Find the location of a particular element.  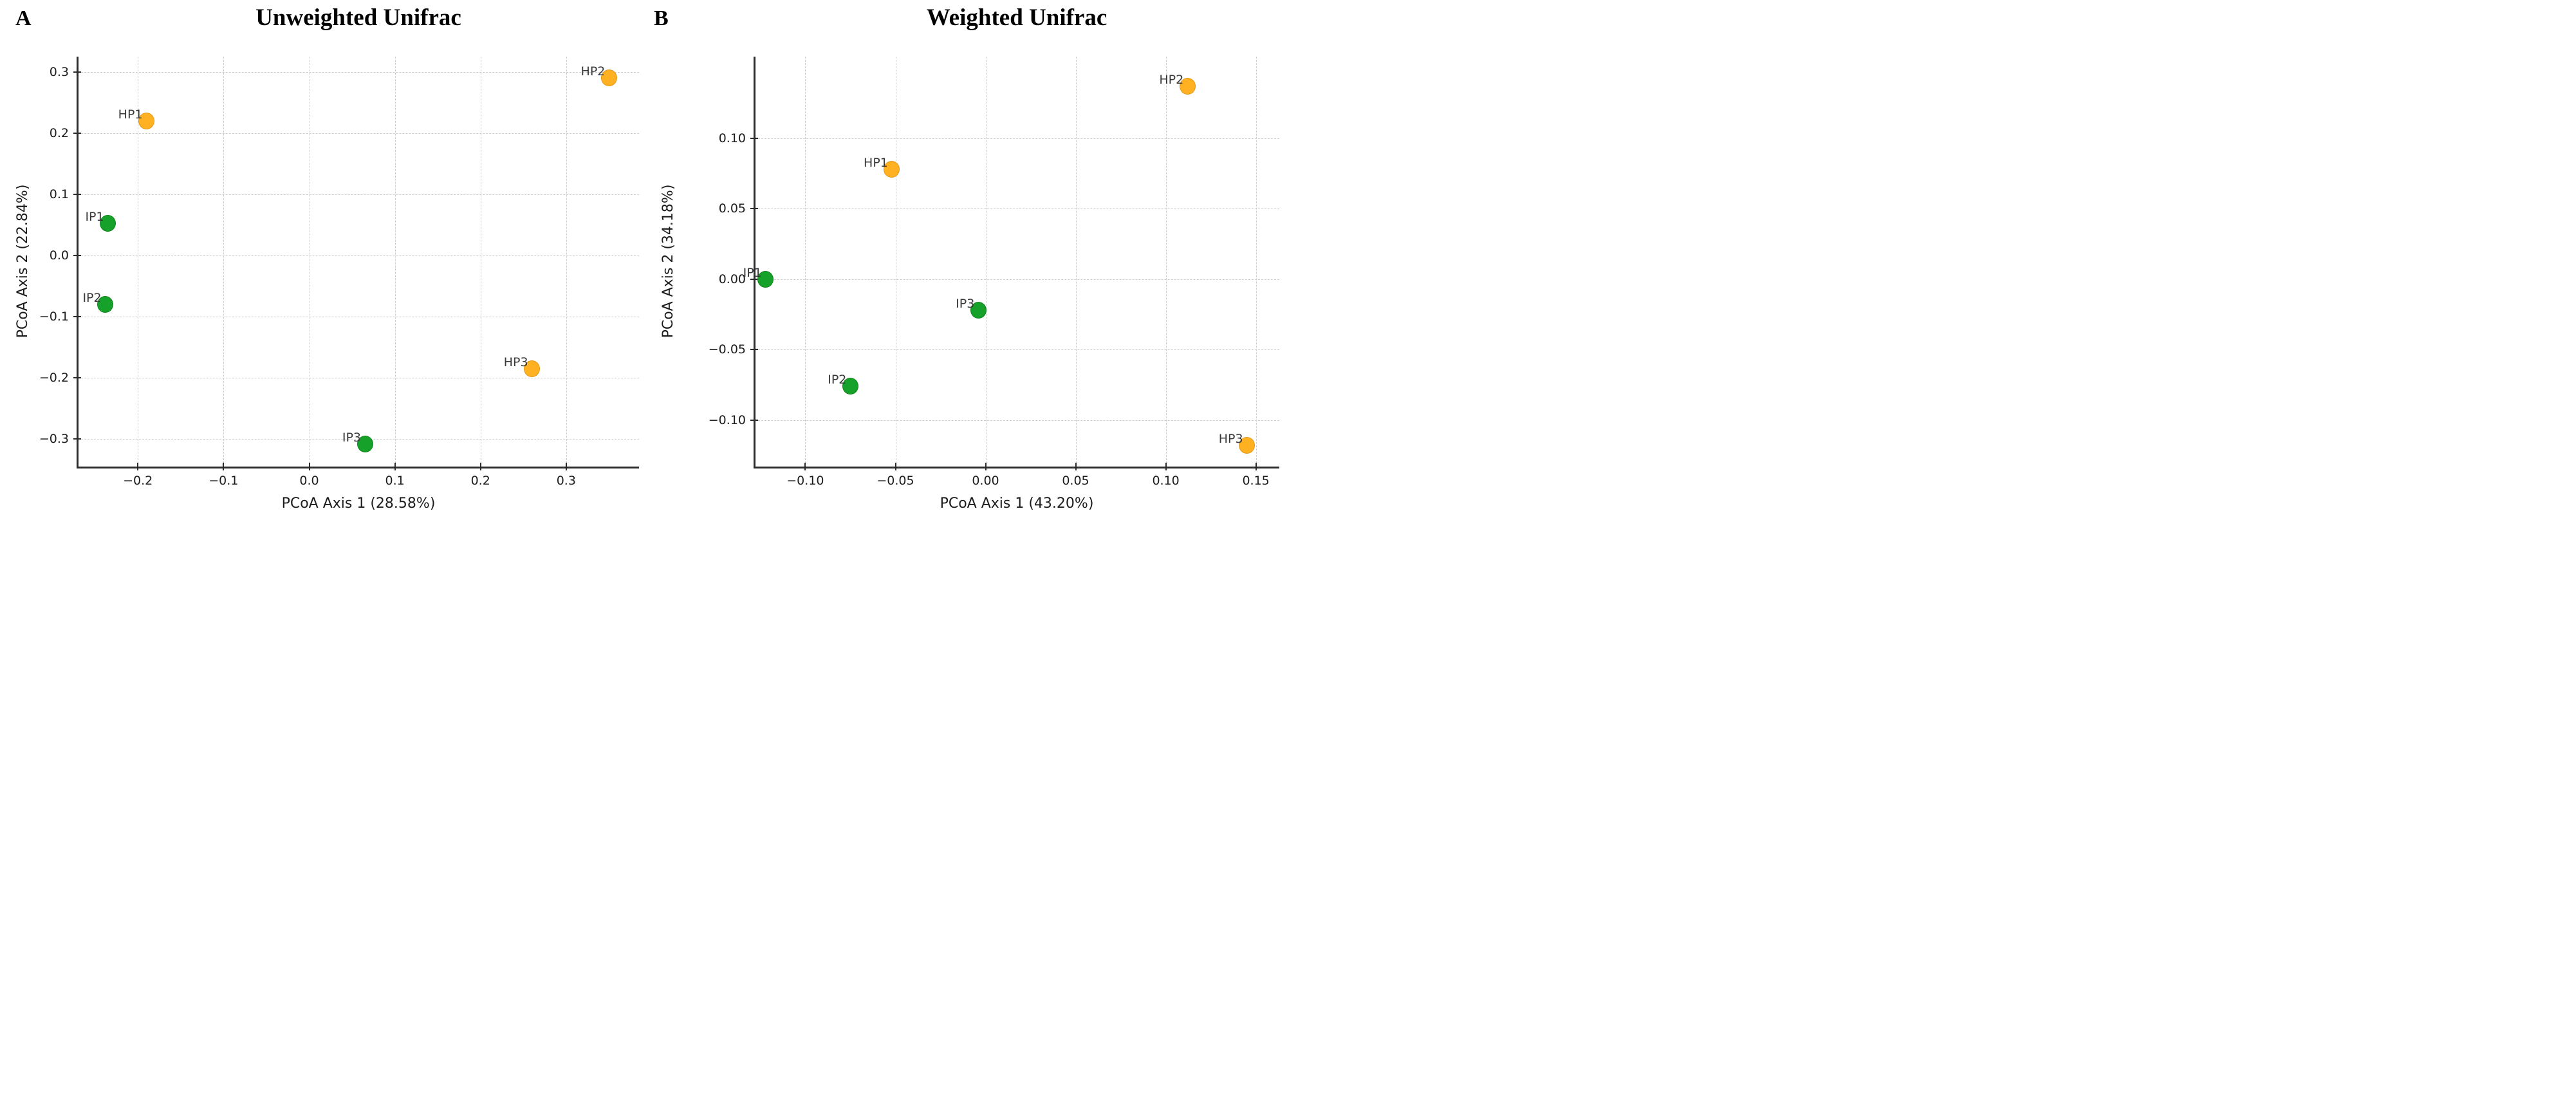

y-tick-label: 0.2 is located at coordinates (59, 132).